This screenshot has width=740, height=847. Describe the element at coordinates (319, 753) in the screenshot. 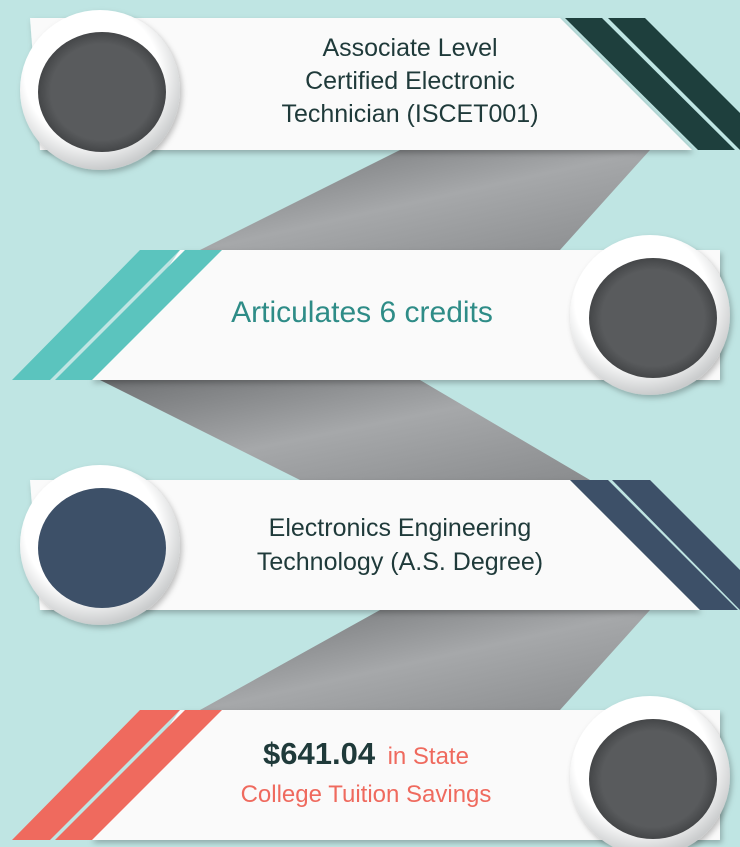

I see `amount: $641.04` at that location.